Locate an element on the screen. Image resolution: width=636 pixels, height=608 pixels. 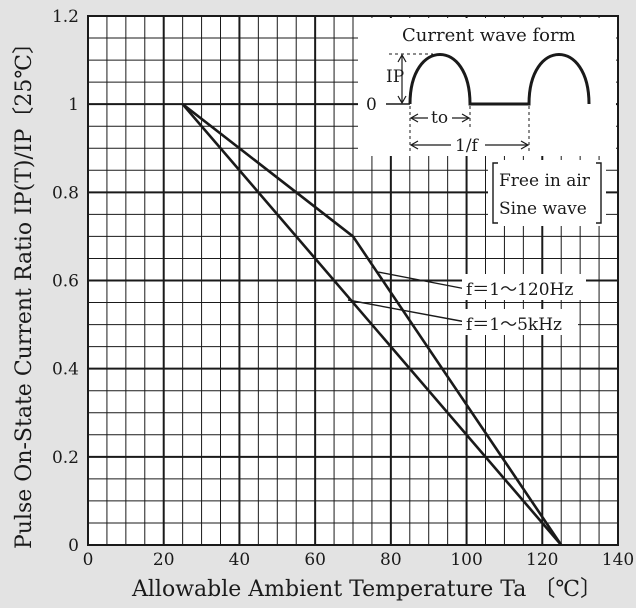
inset-to-label: to is located at coordinates (439, 118).